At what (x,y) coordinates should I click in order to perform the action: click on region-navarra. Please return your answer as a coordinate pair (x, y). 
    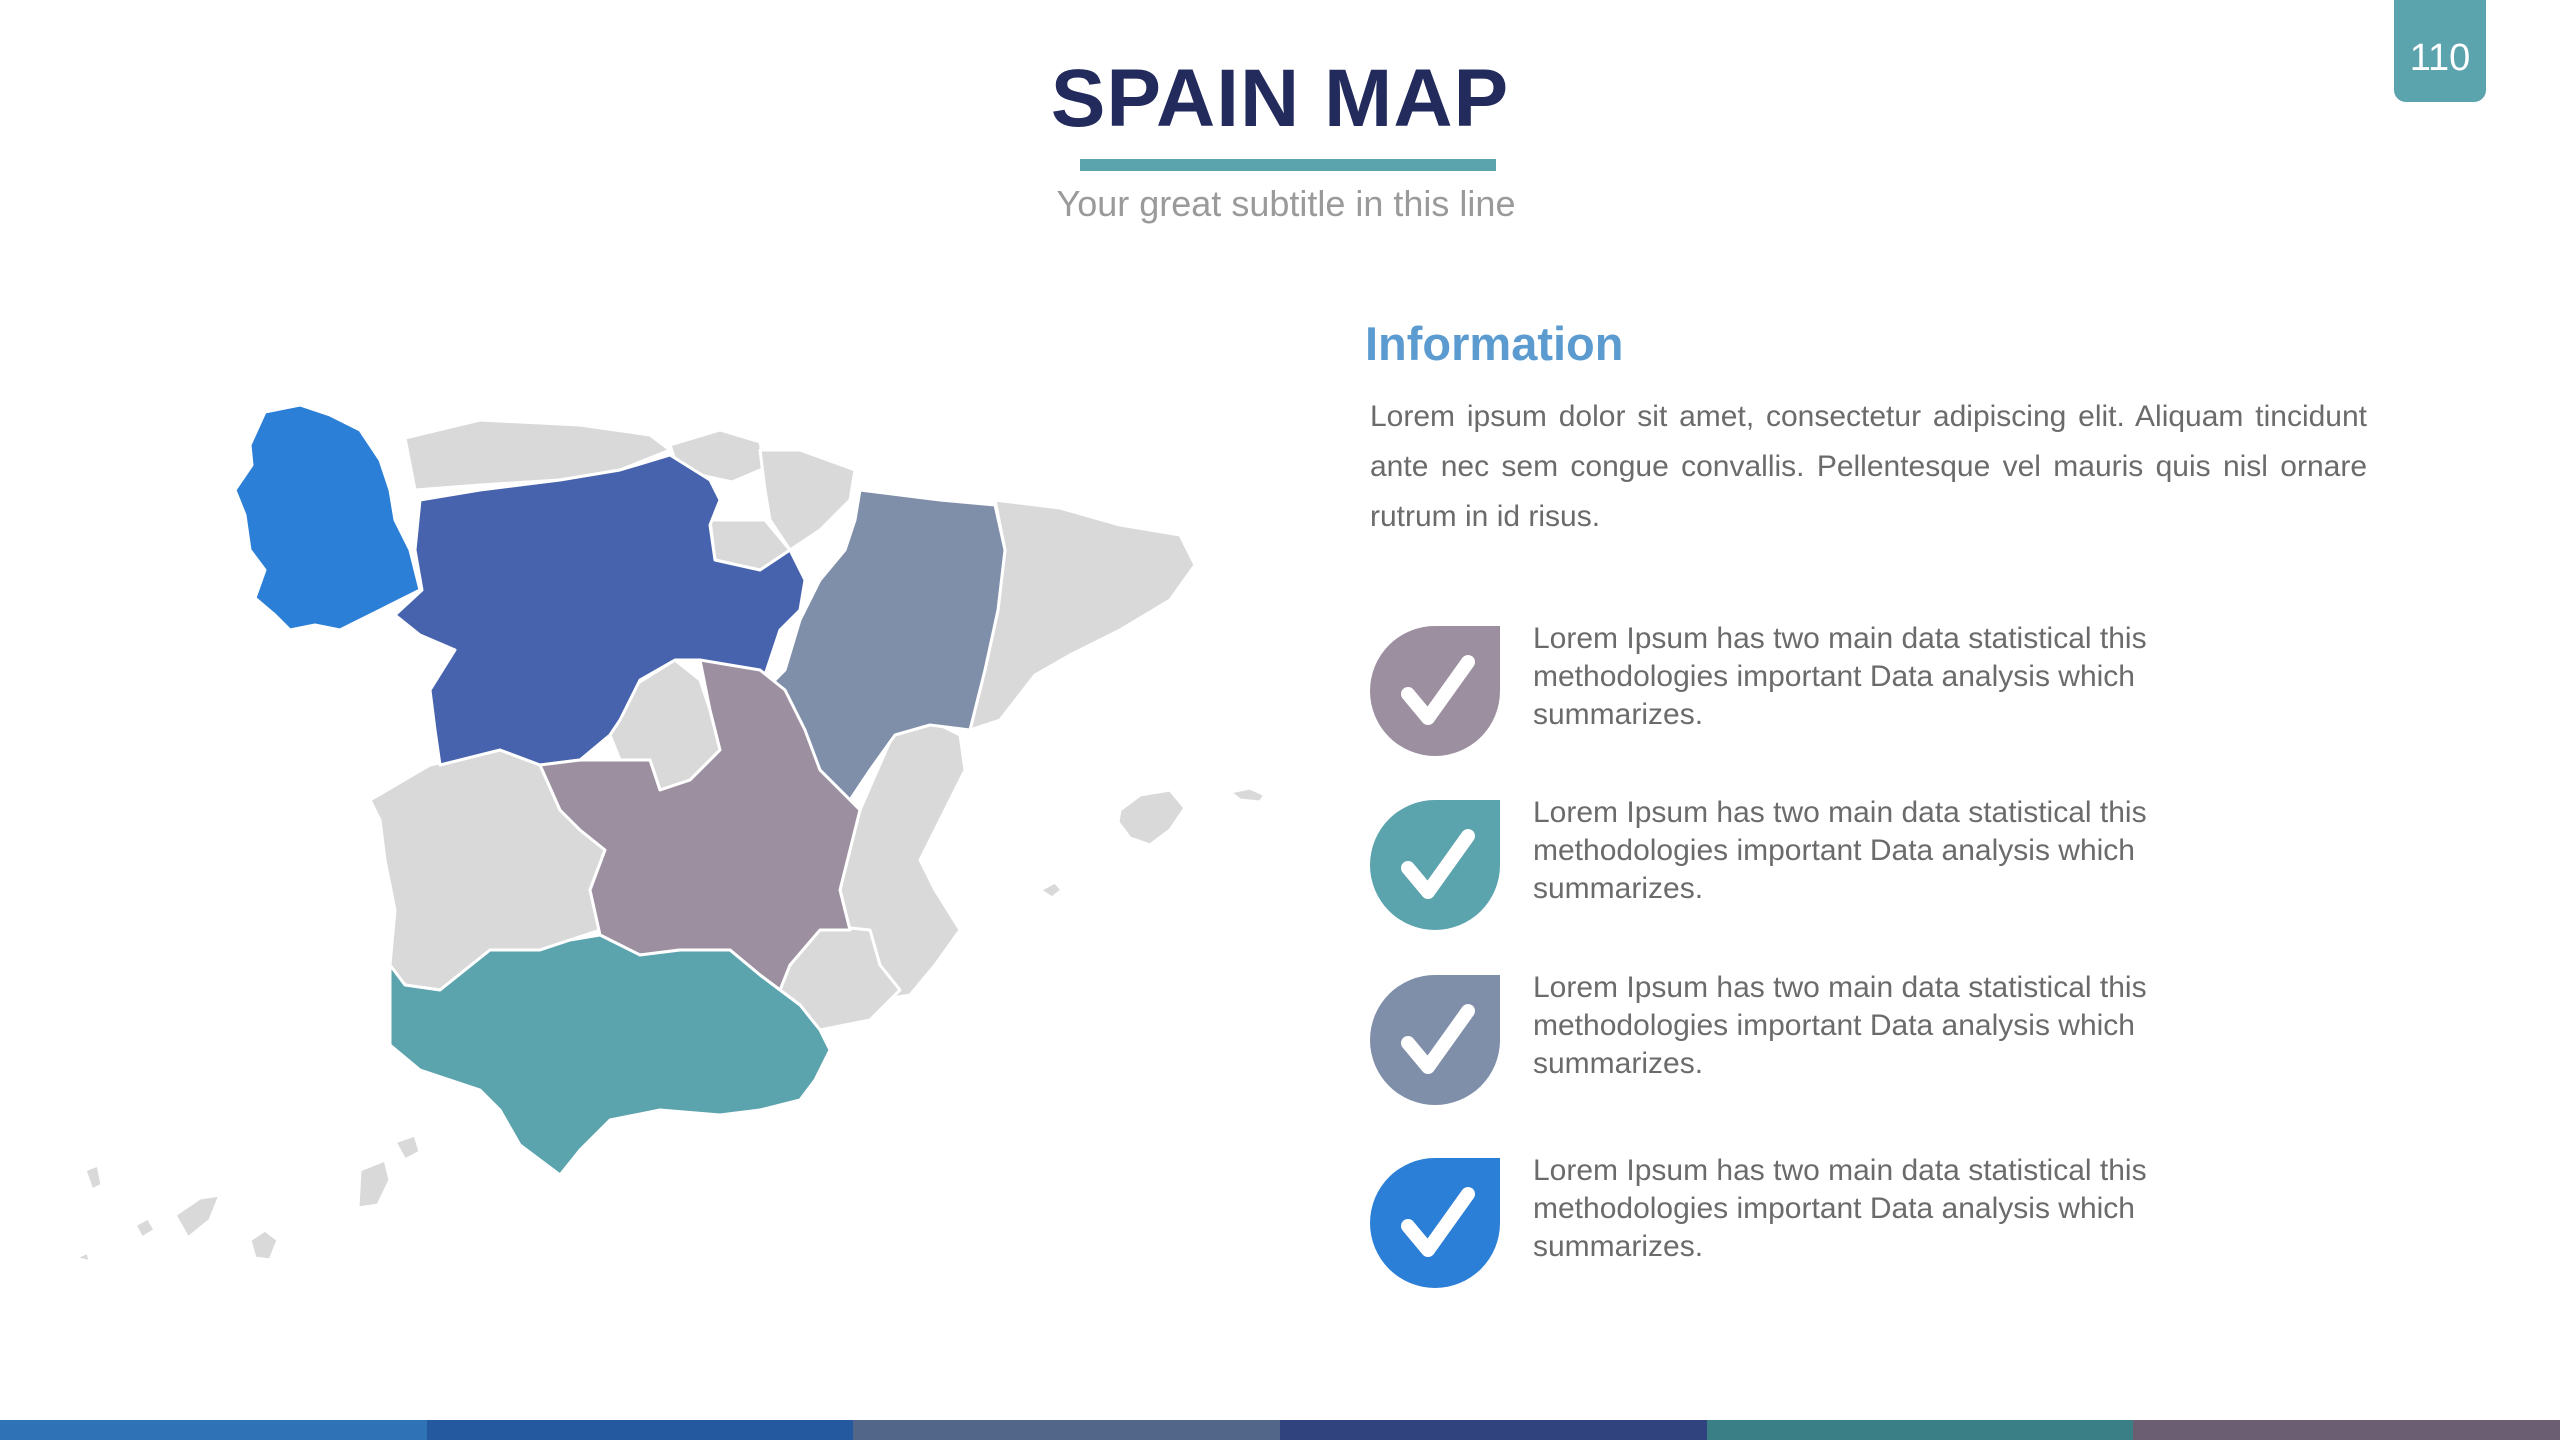
    Looking at the image, I should click on (807, 500).